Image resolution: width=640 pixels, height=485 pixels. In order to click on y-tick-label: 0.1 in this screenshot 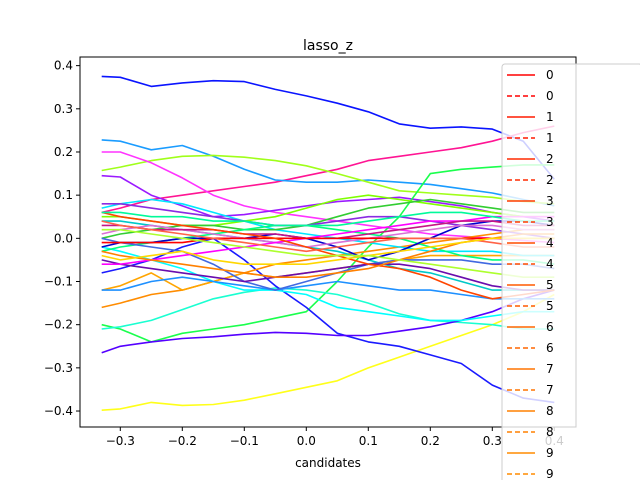, I will do `click(63, 195)`.